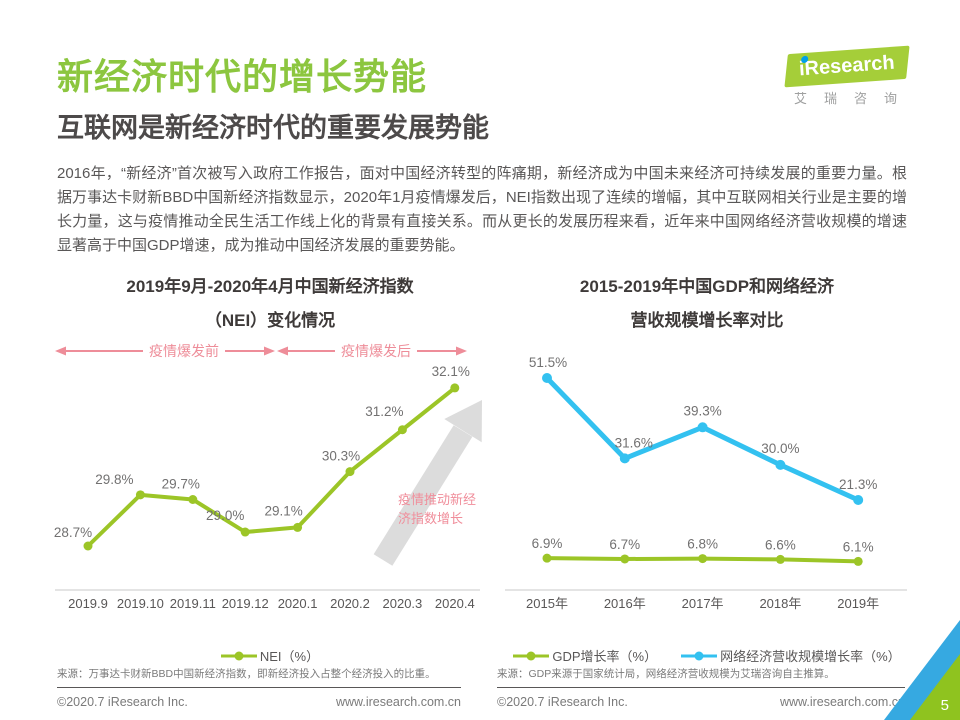  I want to click on logo-text: Research, so click(850, 65).